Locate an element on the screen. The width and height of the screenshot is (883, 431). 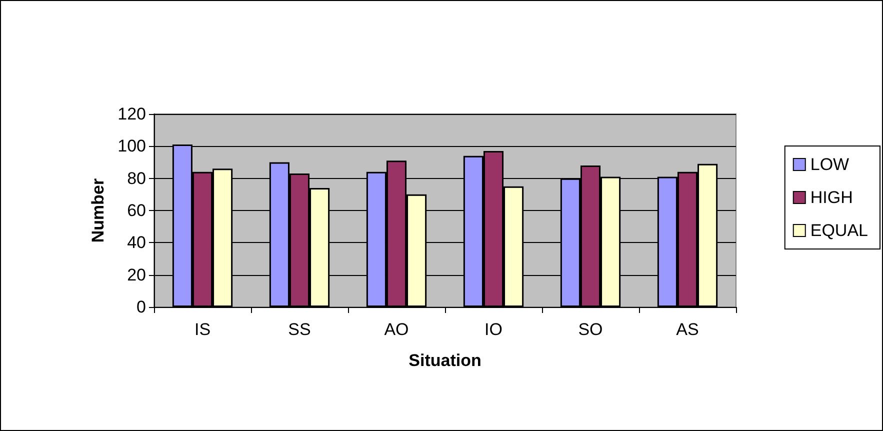
y-tick-label: 100 is located at coordinates (132, 146).